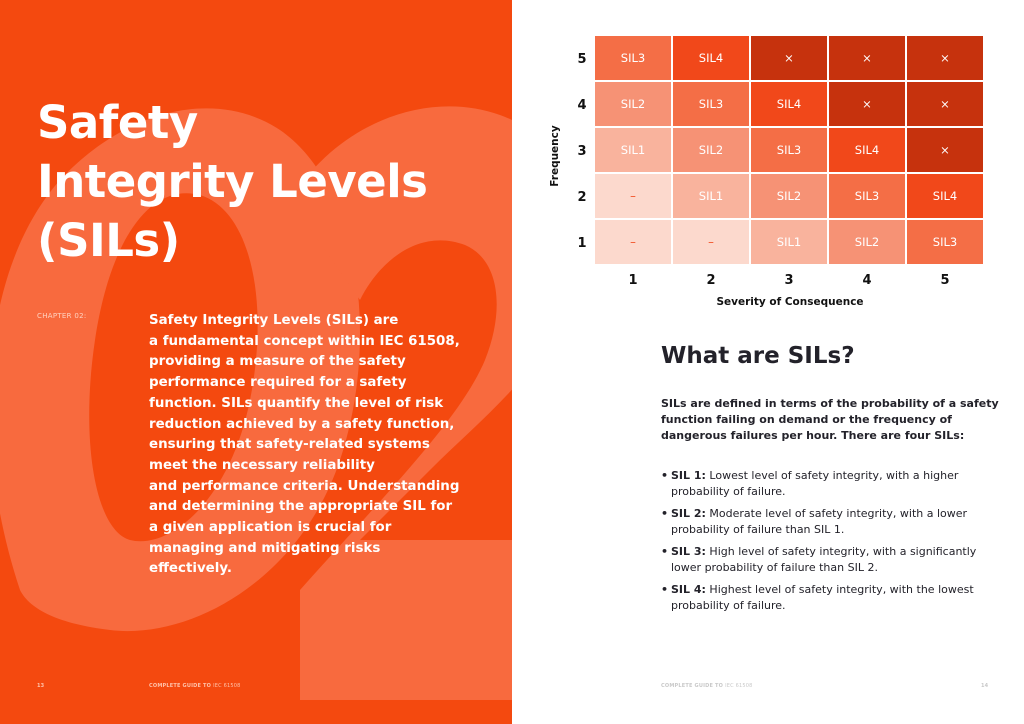 This screenshot has height=724, width=1024. Describe the element at coordinates (688, 589) in the screenshot. I see `sil-item-label: SIL 4:` at that location.